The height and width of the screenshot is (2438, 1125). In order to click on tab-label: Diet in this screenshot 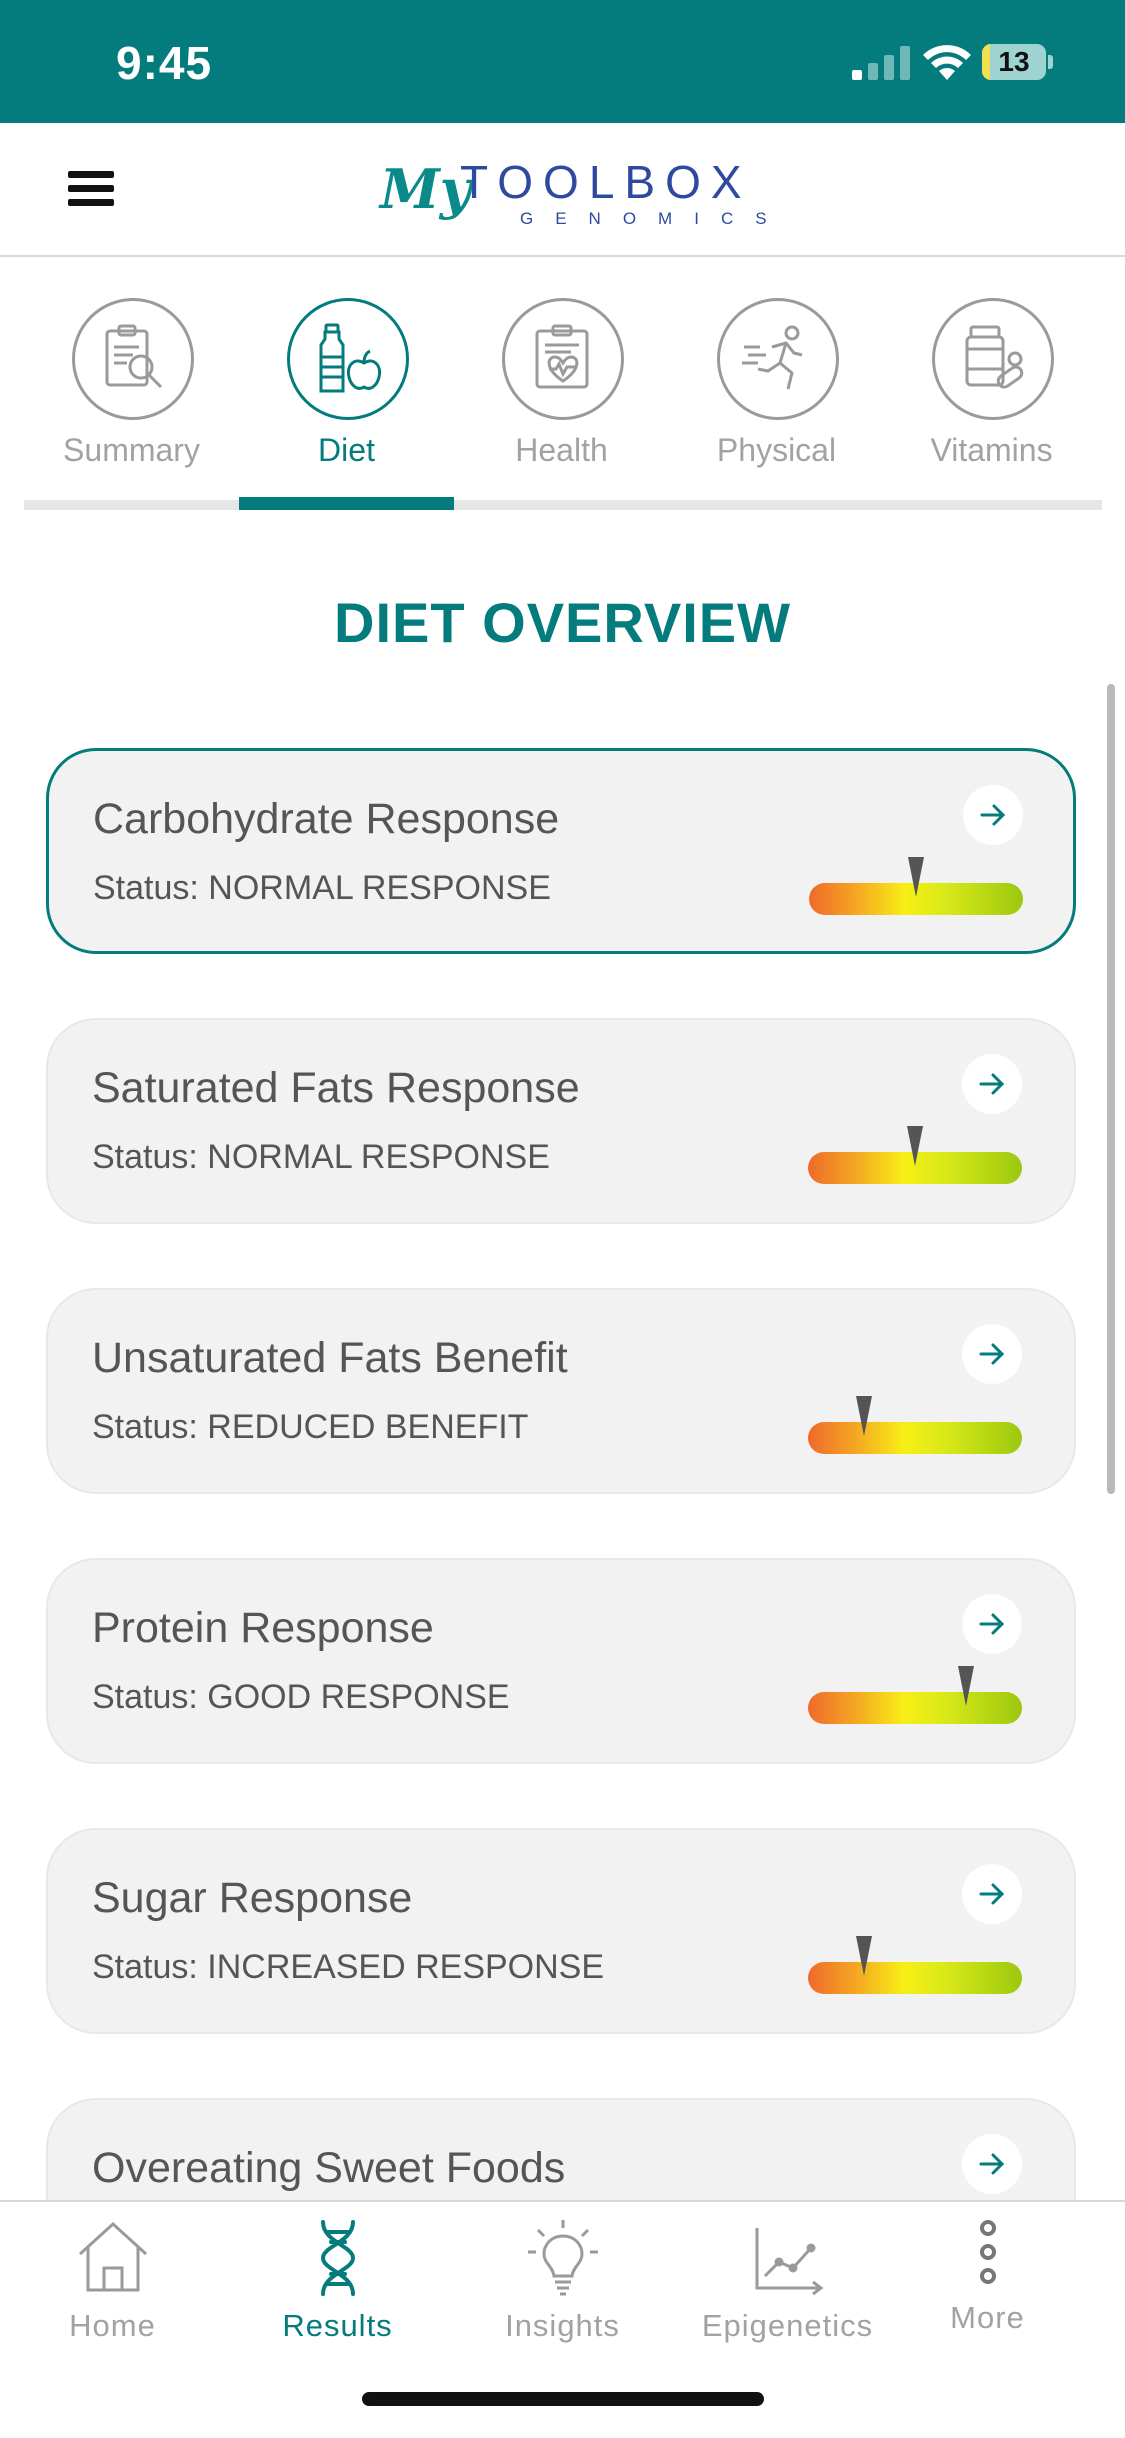, I will do `click(346, 450)`.